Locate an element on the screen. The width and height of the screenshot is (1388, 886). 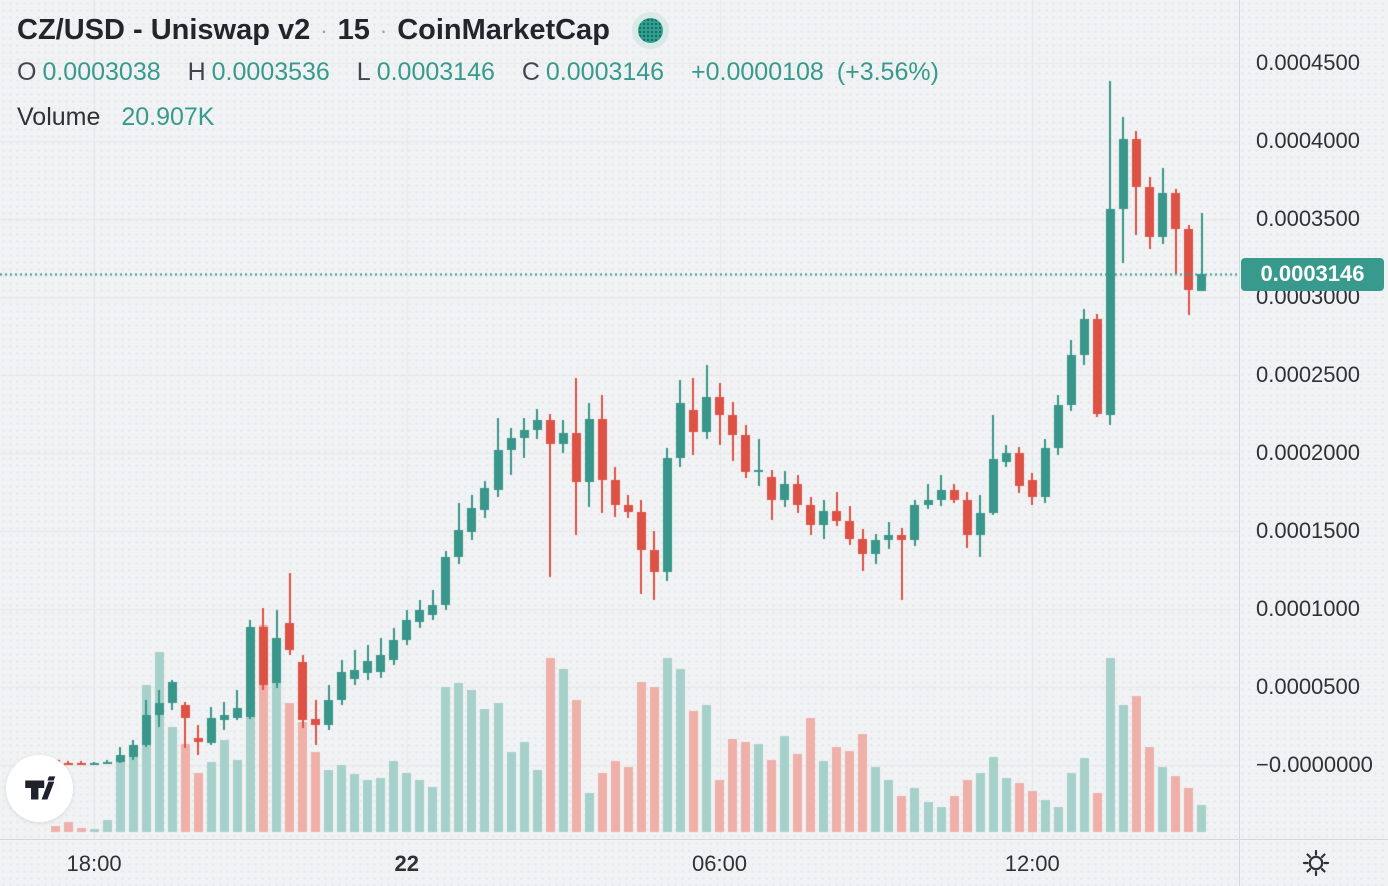
data-source-label: CoinMarketCap is located at coordinates (503, 30).